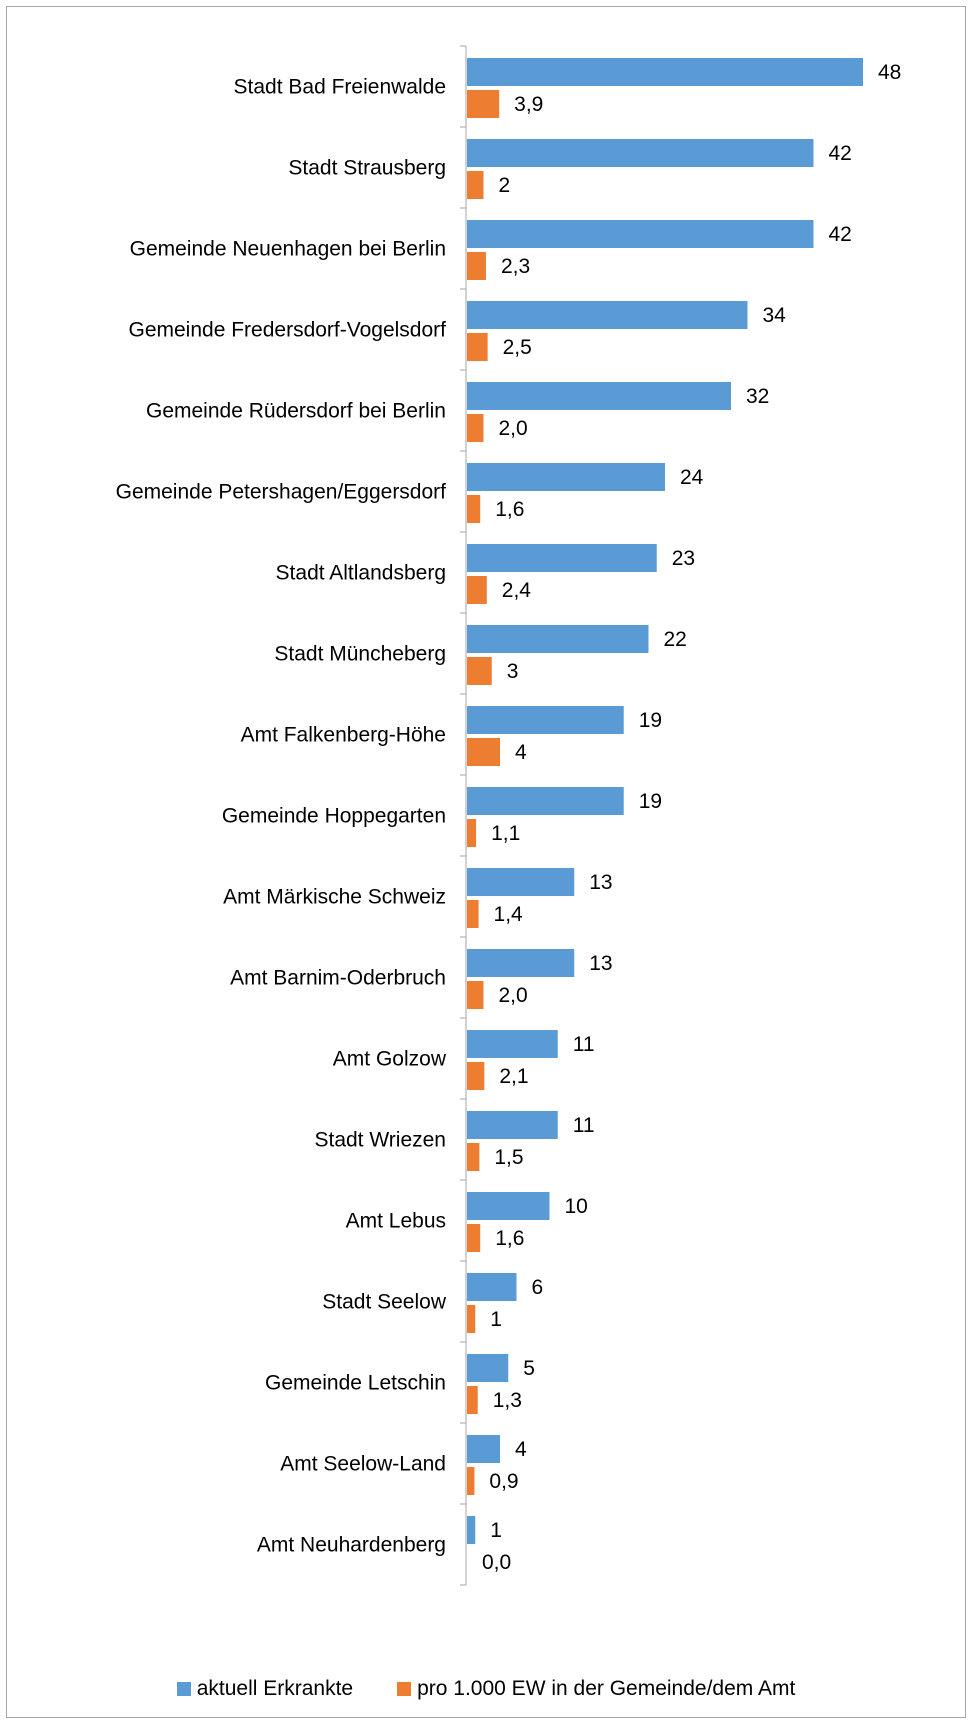  What do you see at coordinates (505, 185) in the screenshot?
I see `data-label-pro-1000-ew: 2` at bounding box center [505, 185].